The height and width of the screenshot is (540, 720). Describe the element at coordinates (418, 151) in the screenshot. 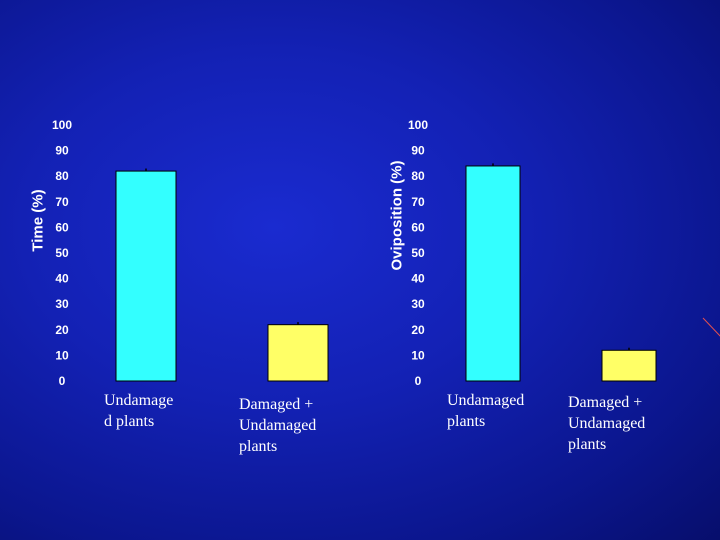

I see `chart2-y-tick-label: 90` at that location.